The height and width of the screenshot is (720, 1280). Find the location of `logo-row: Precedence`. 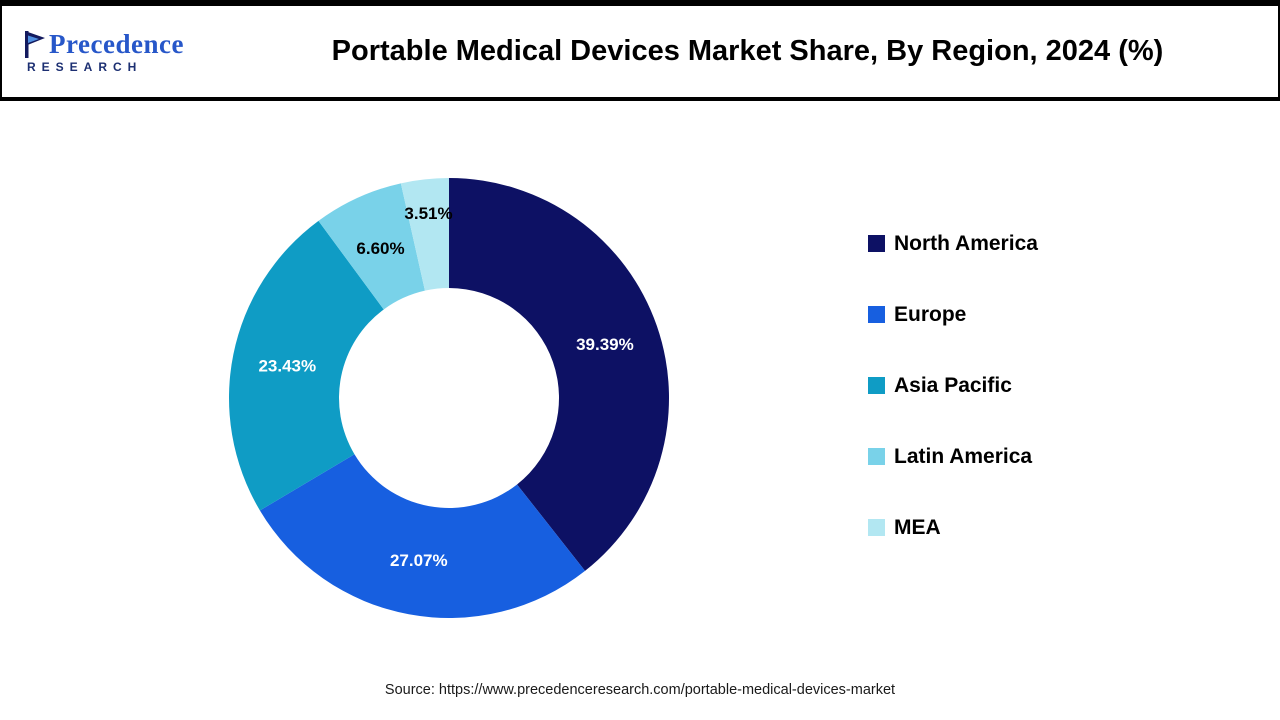

logo-row: Precedence is located at coordinates (120, 44).